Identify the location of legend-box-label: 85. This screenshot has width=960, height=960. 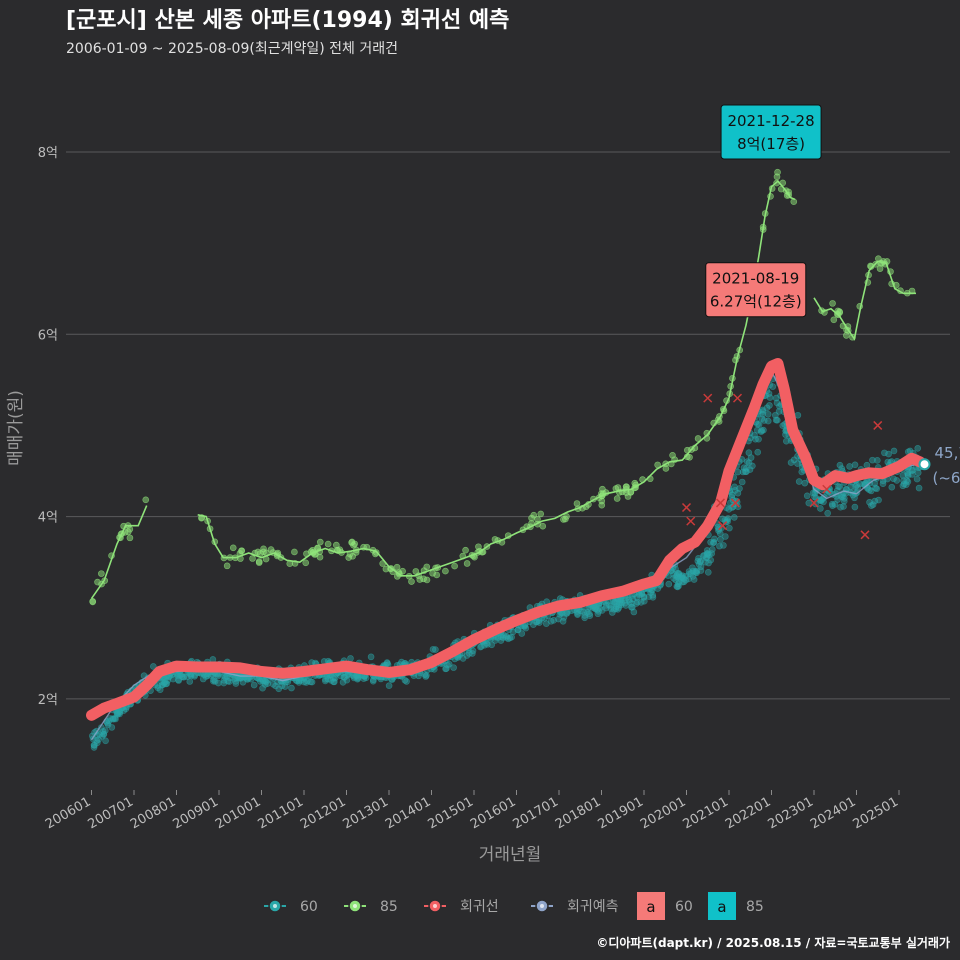
(755, 907).